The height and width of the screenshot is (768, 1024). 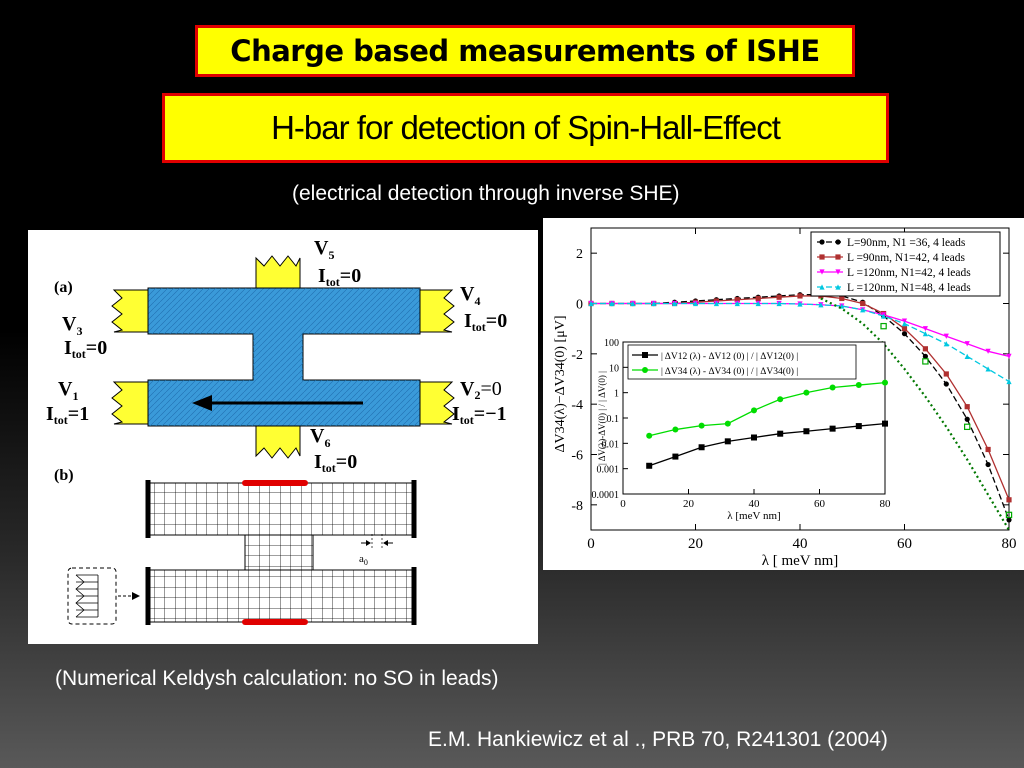 What do you see at coordinates (695, 544) in the screenshot?
I see `main-x-tick-label: 20` at bounding box center [695, 544].